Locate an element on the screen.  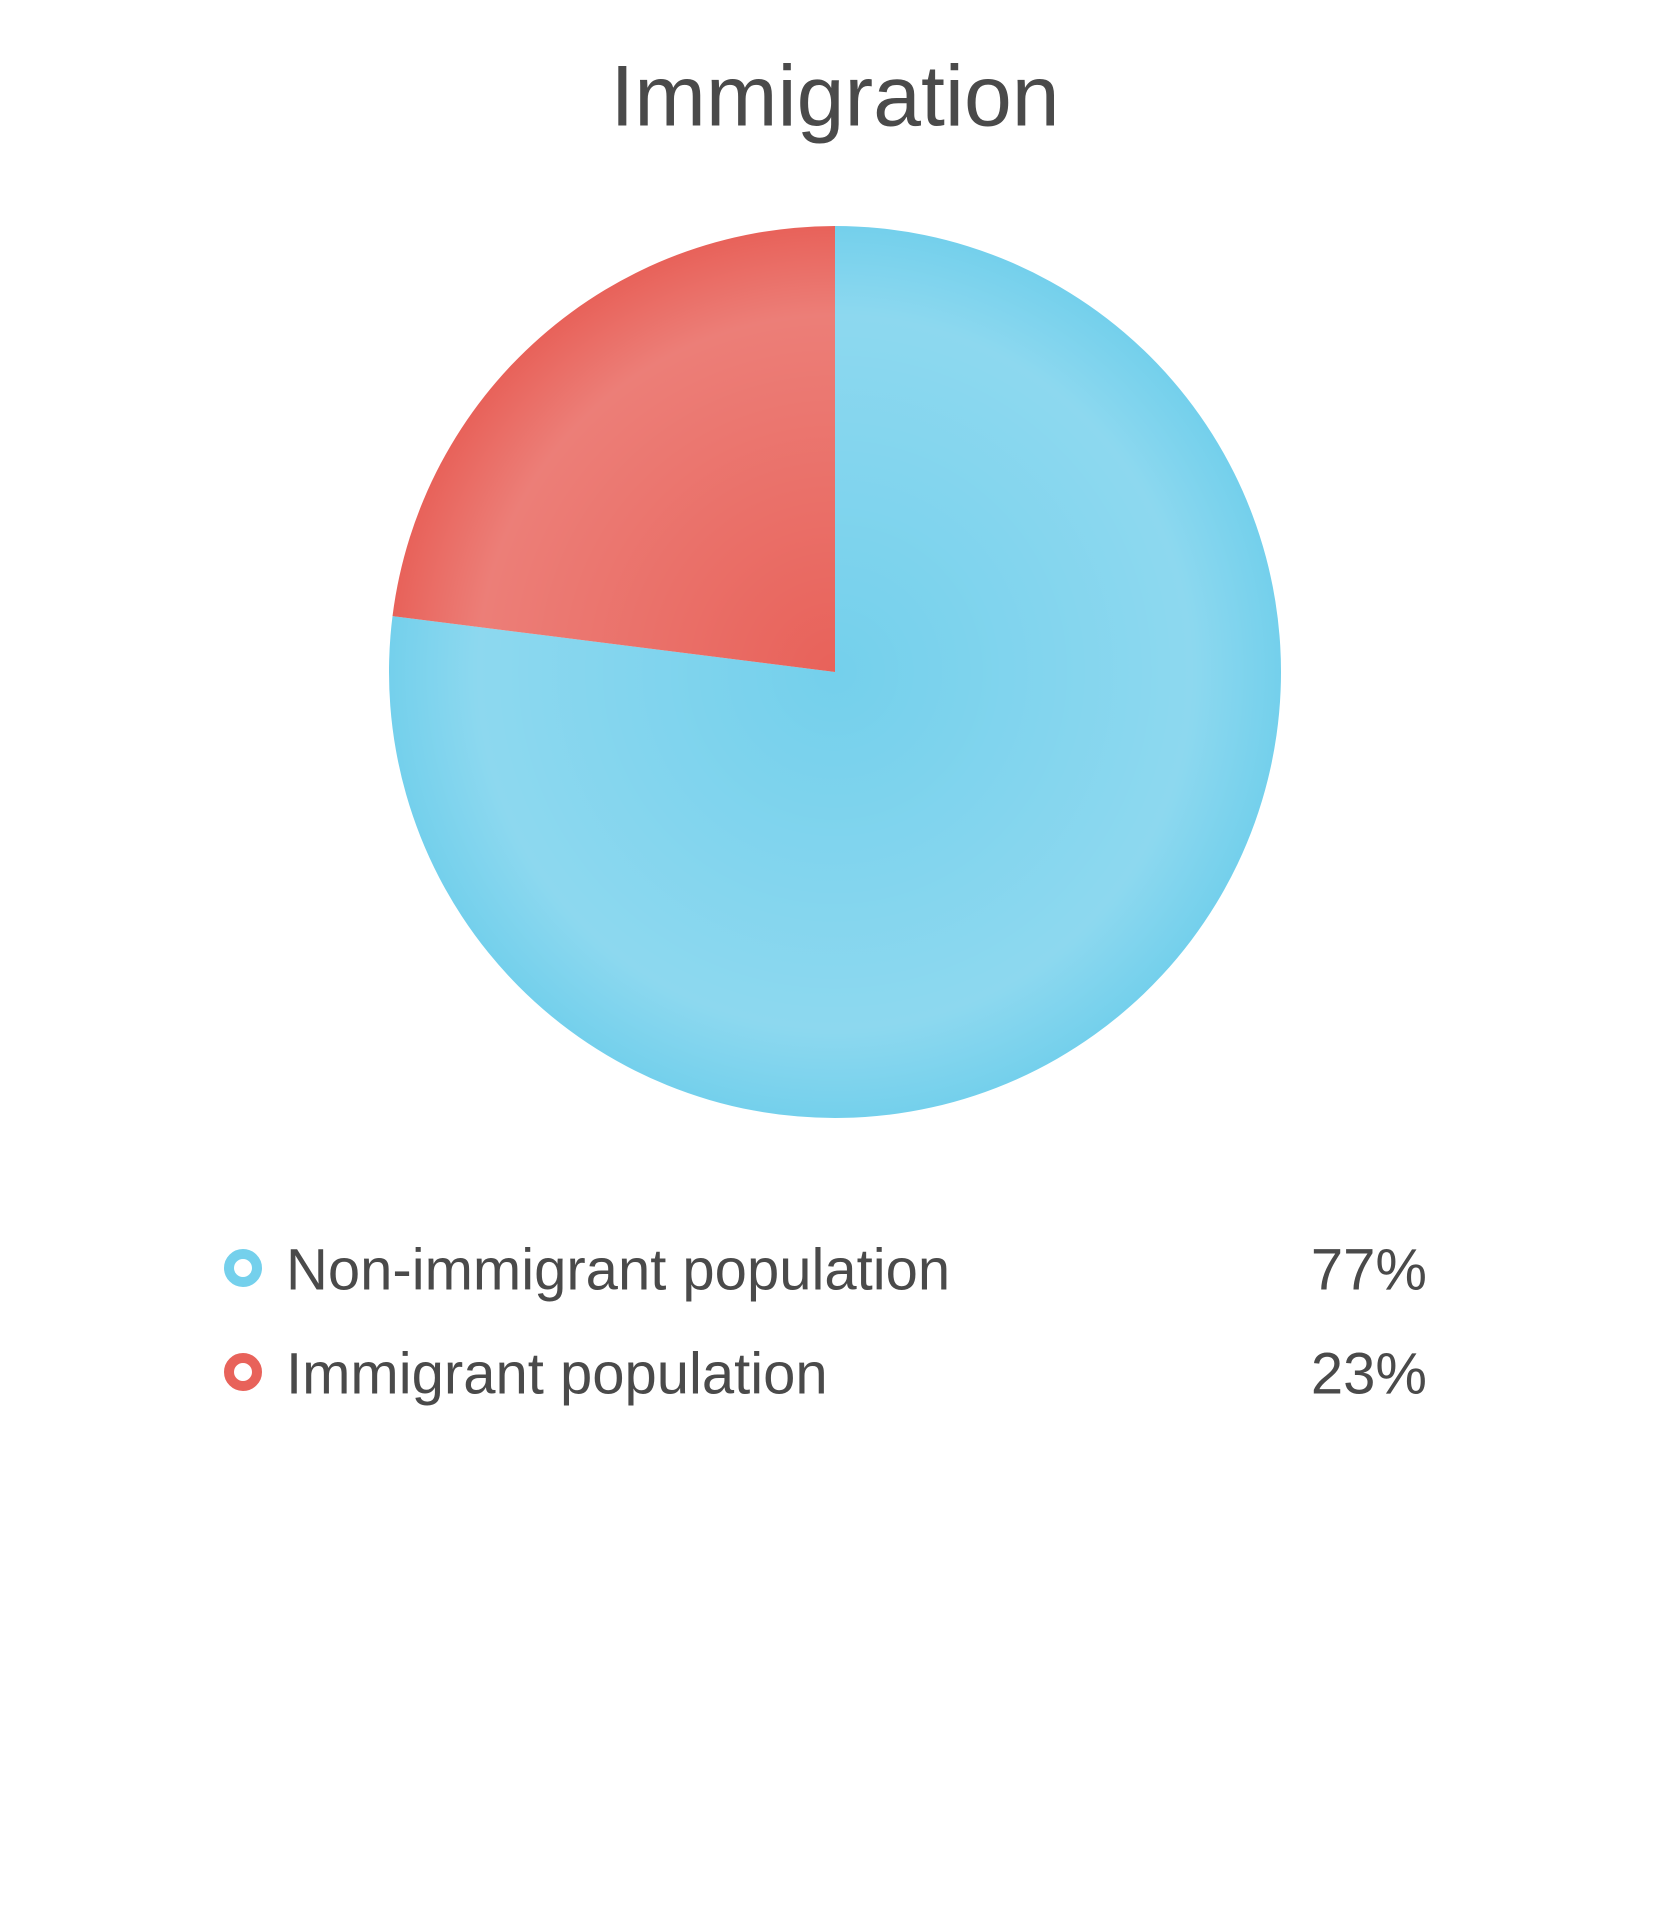
value-label: 77% is located at coordinates (1369, 1269).